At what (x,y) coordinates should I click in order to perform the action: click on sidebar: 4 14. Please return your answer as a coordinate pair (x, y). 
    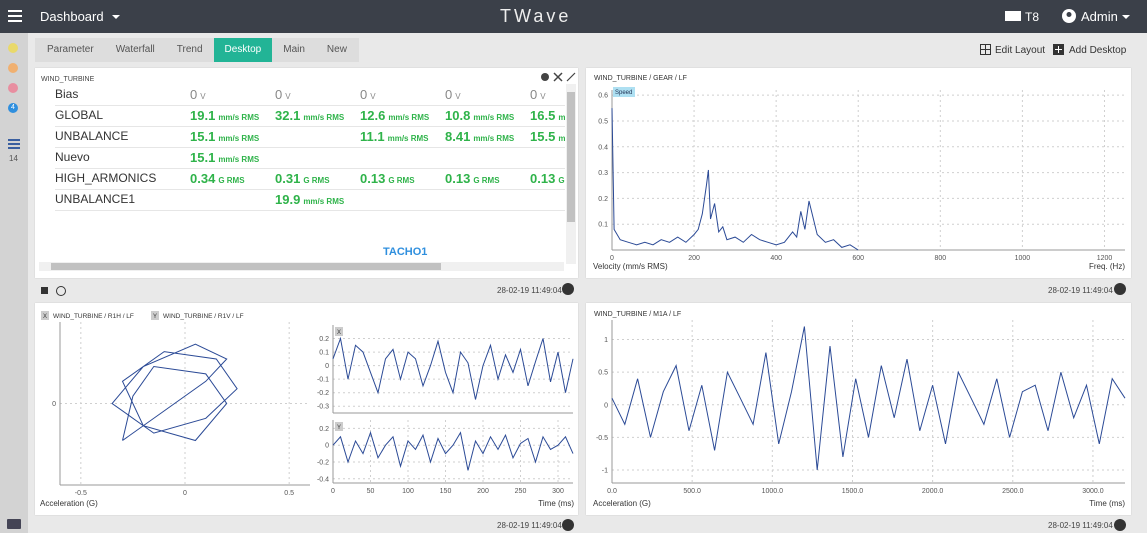
    Looking at the image, I should click on (14, 283).